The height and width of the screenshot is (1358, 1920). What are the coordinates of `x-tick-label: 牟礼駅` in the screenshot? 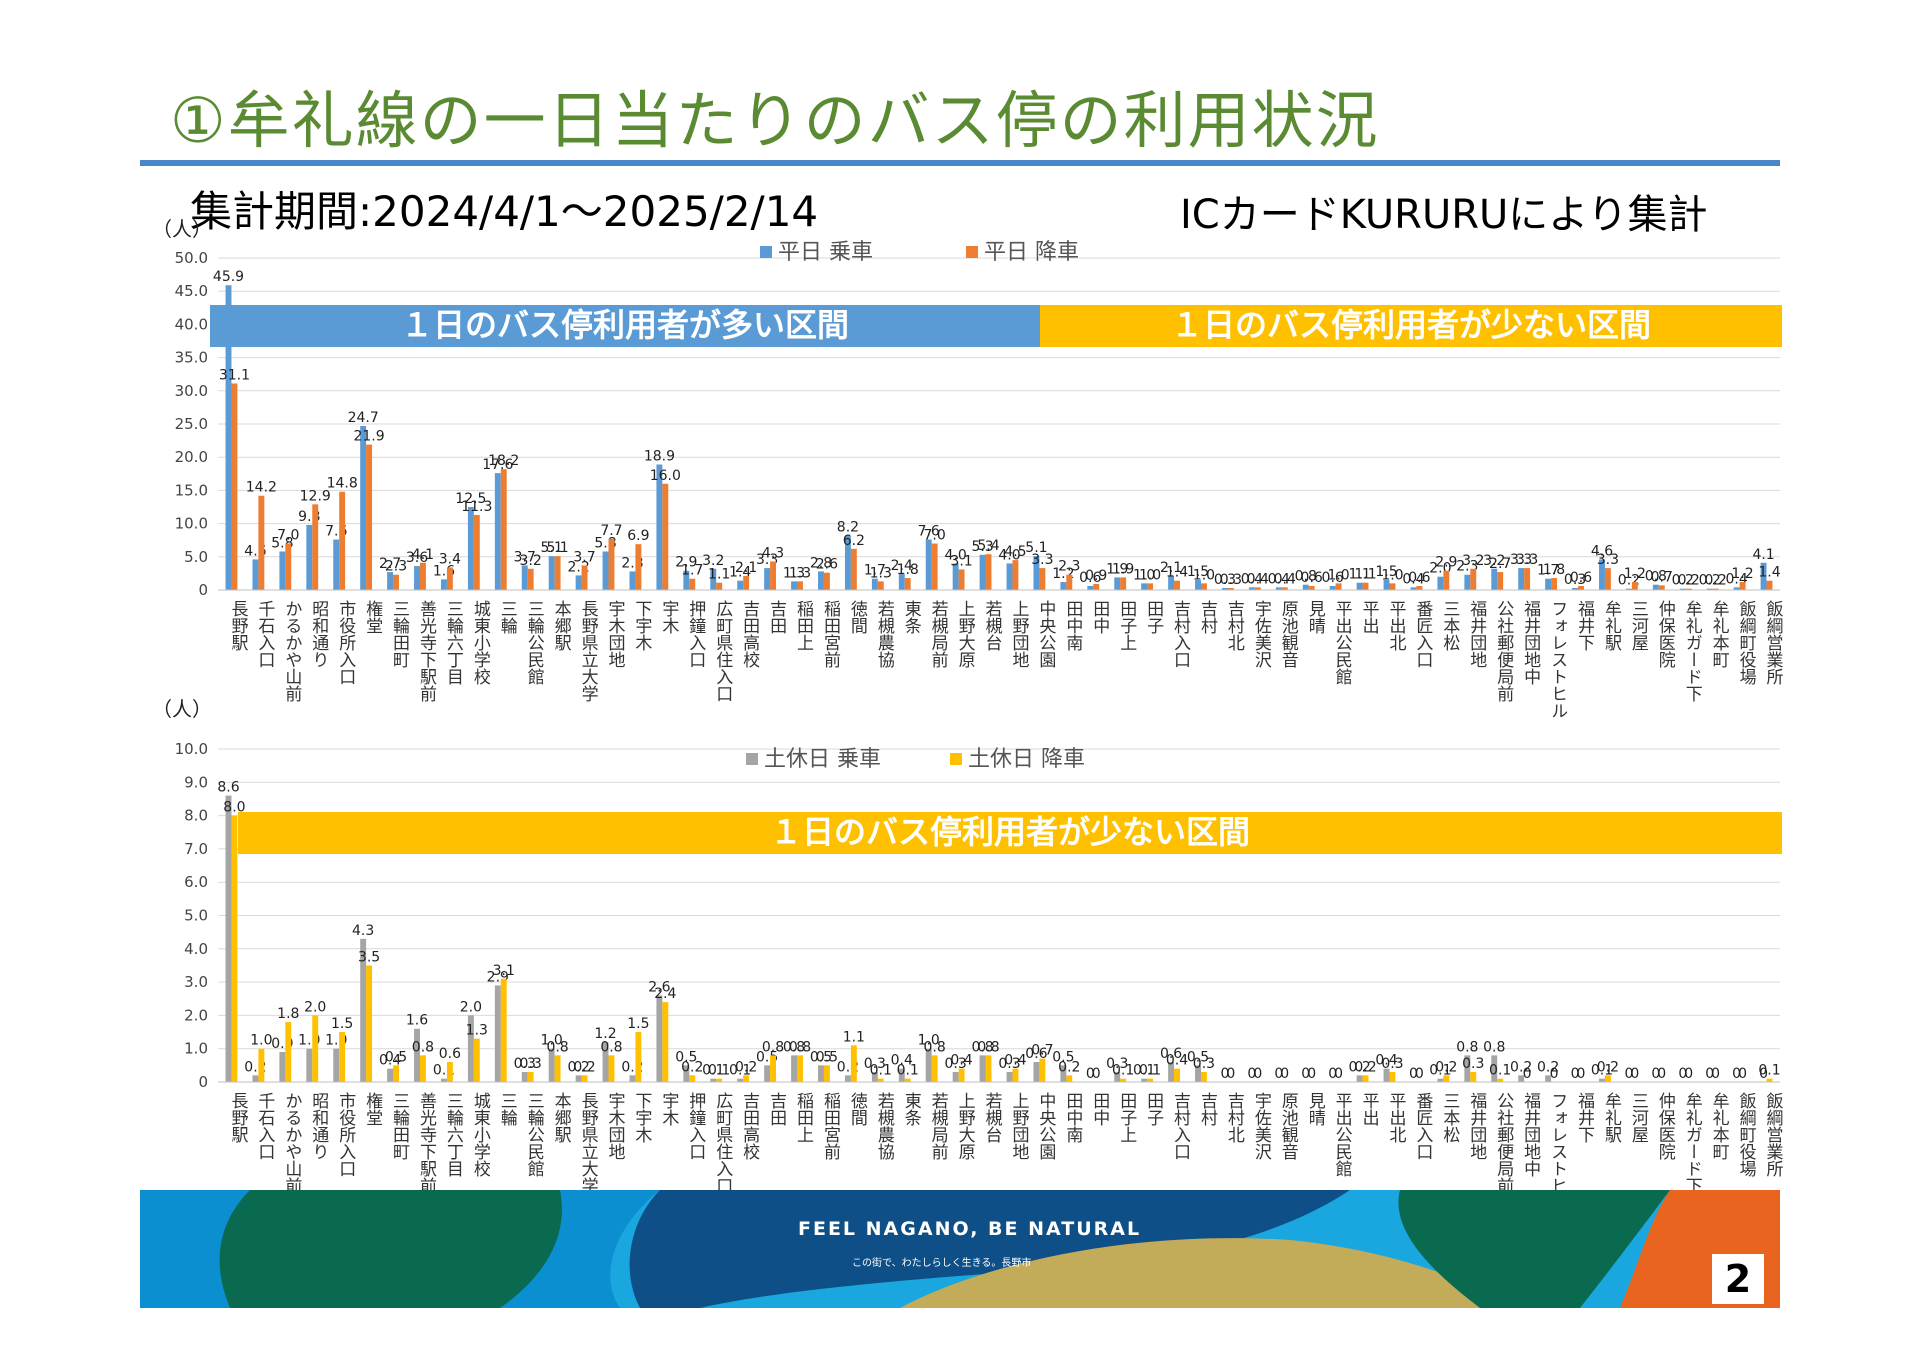 It's located at (1611, 625).